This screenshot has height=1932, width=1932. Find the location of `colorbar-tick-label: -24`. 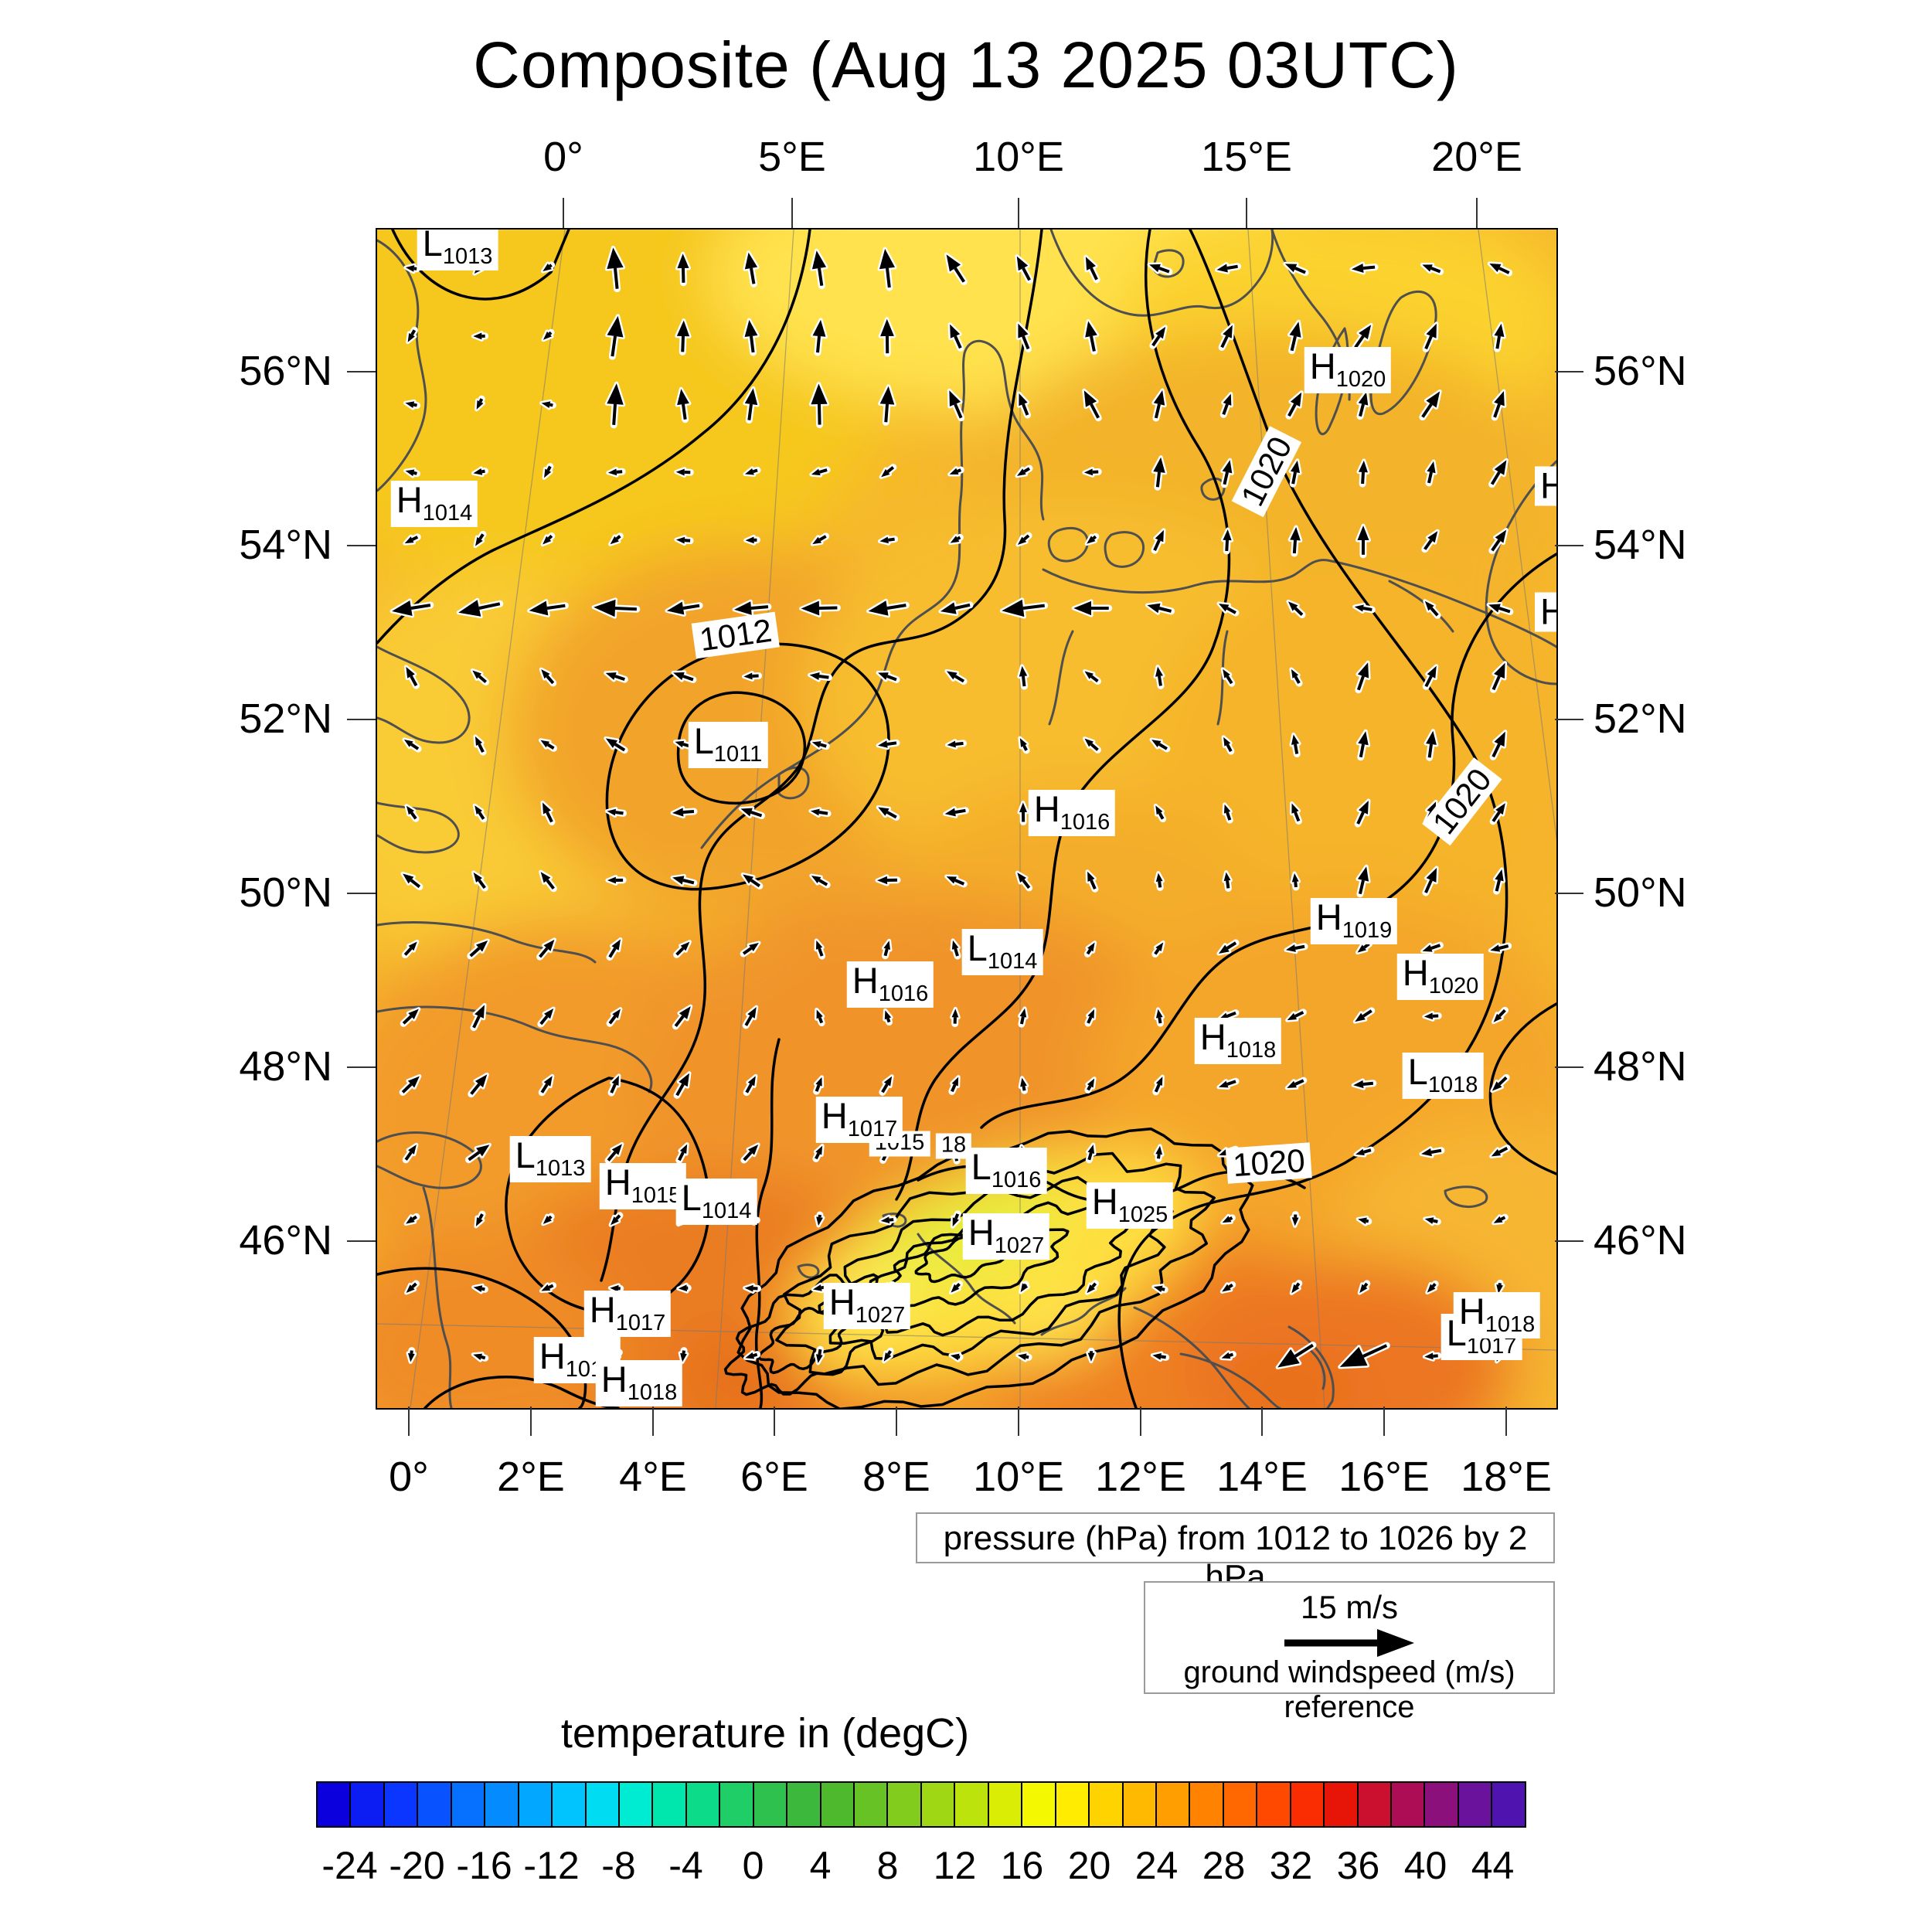

colorbar-tick-label: -24 is located at coordinates (349, 1866).